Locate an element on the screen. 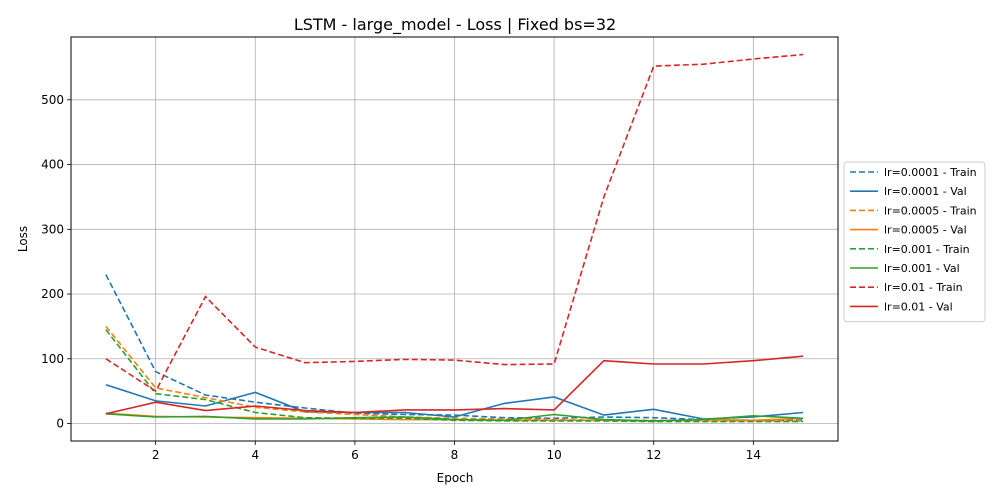 The height and width of the screenshot is (500, 1000). legend-label: lr=0.01 - Val is located at coordinates (918, 306).